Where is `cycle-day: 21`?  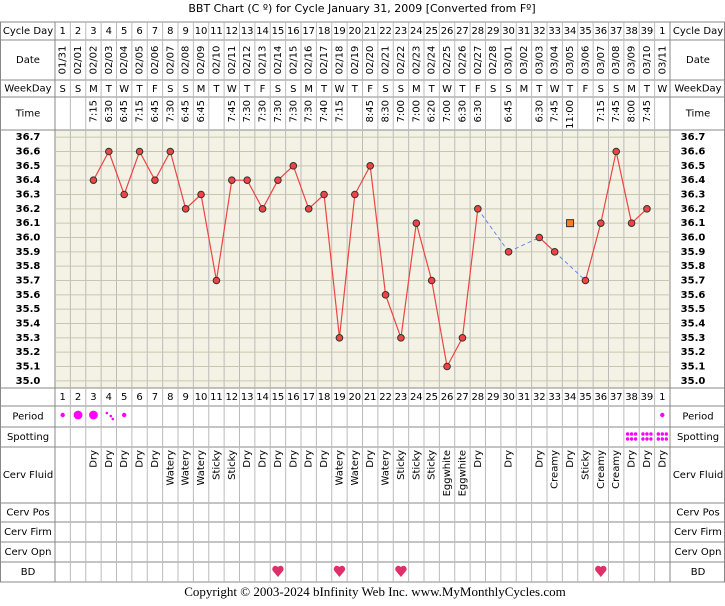 cycle-day: 21 is located at coordinates (370, 397).